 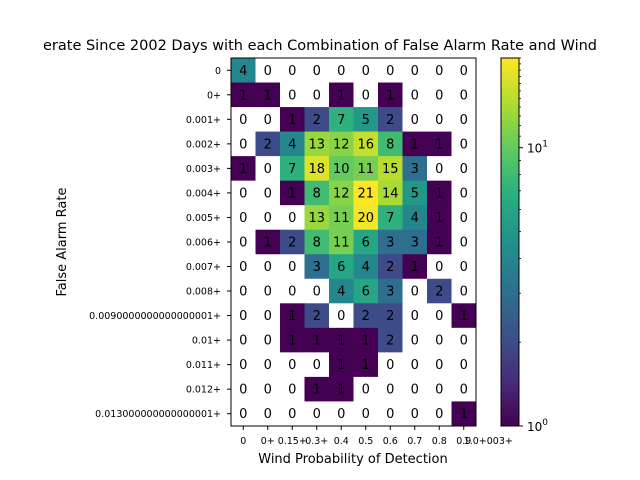 I want to click on colorbar-tick-label: 100, so click(x=537, y=426).